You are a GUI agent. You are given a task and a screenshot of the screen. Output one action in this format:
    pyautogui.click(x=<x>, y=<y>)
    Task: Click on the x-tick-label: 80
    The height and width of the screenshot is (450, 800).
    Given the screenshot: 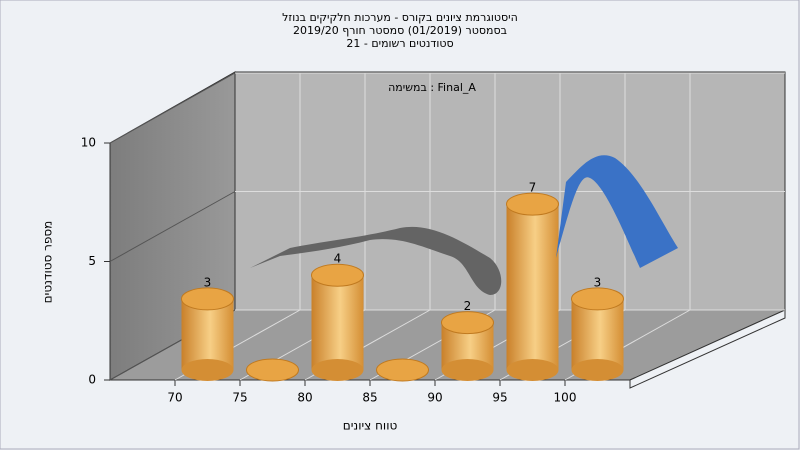 What is the action you would take?
    pyautogui.click(x=304, y=398)
    